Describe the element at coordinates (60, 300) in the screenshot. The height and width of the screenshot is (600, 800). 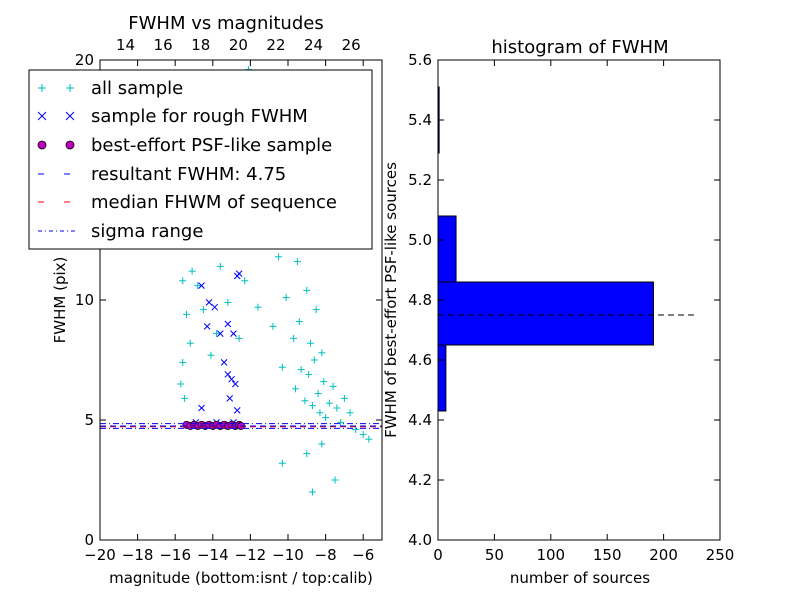
I see `scatter-ylabel: FWHM (pix)` at that location.